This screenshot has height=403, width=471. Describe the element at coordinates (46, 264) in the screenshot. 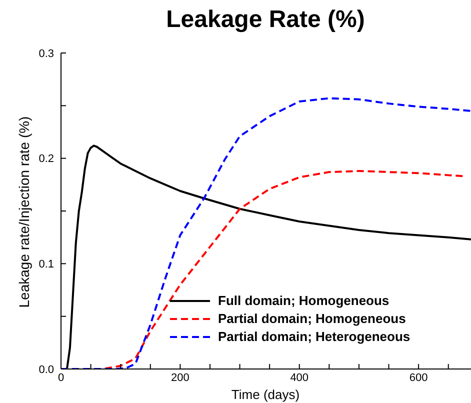

I see `y-tick-label: 0.1` at that location.